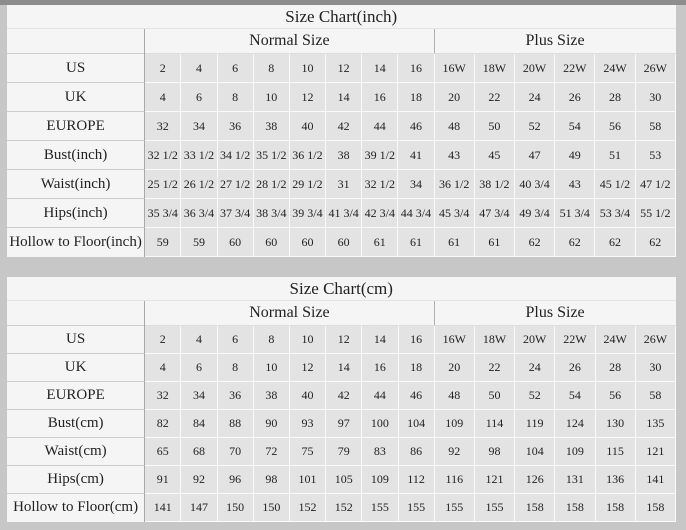  Describe the element at coordinates (235, 126) in the screenshot. I see `size-value-cell: 36` at that location.